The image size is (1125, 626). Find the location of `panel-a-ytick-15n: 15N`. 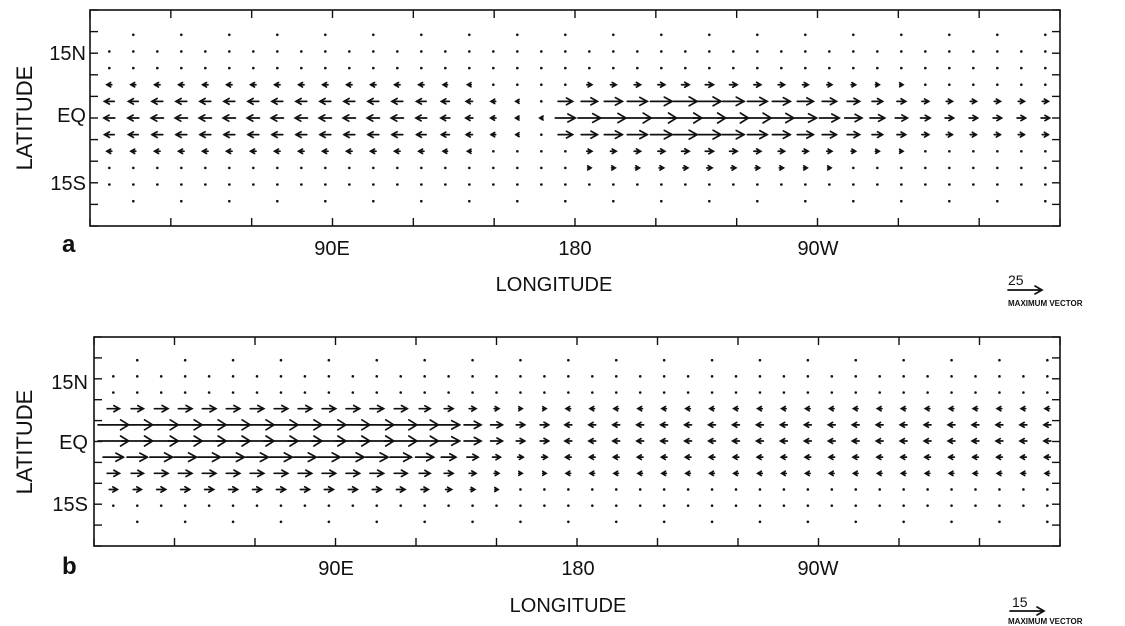

panel-a-ytick-15n: 15N is located at coordinates (67, 54).